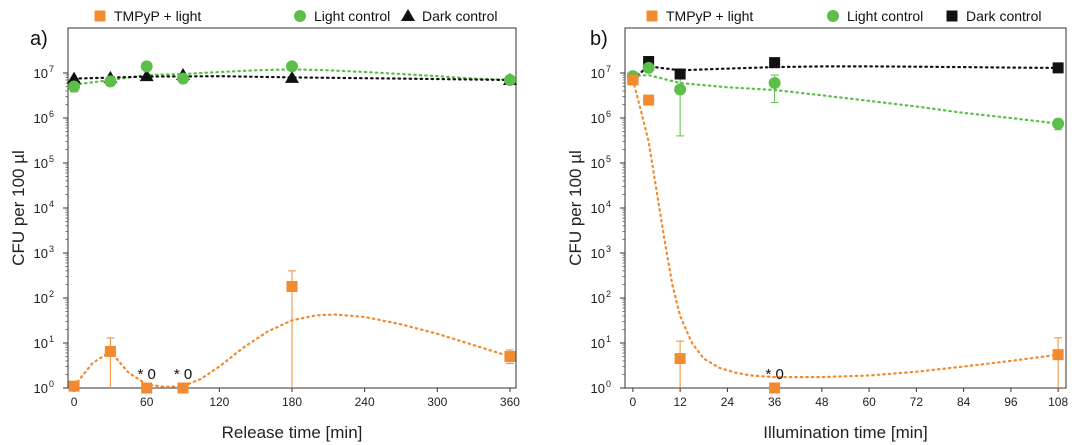  I want to click on x-tick-label: 24, so click(728, 402).